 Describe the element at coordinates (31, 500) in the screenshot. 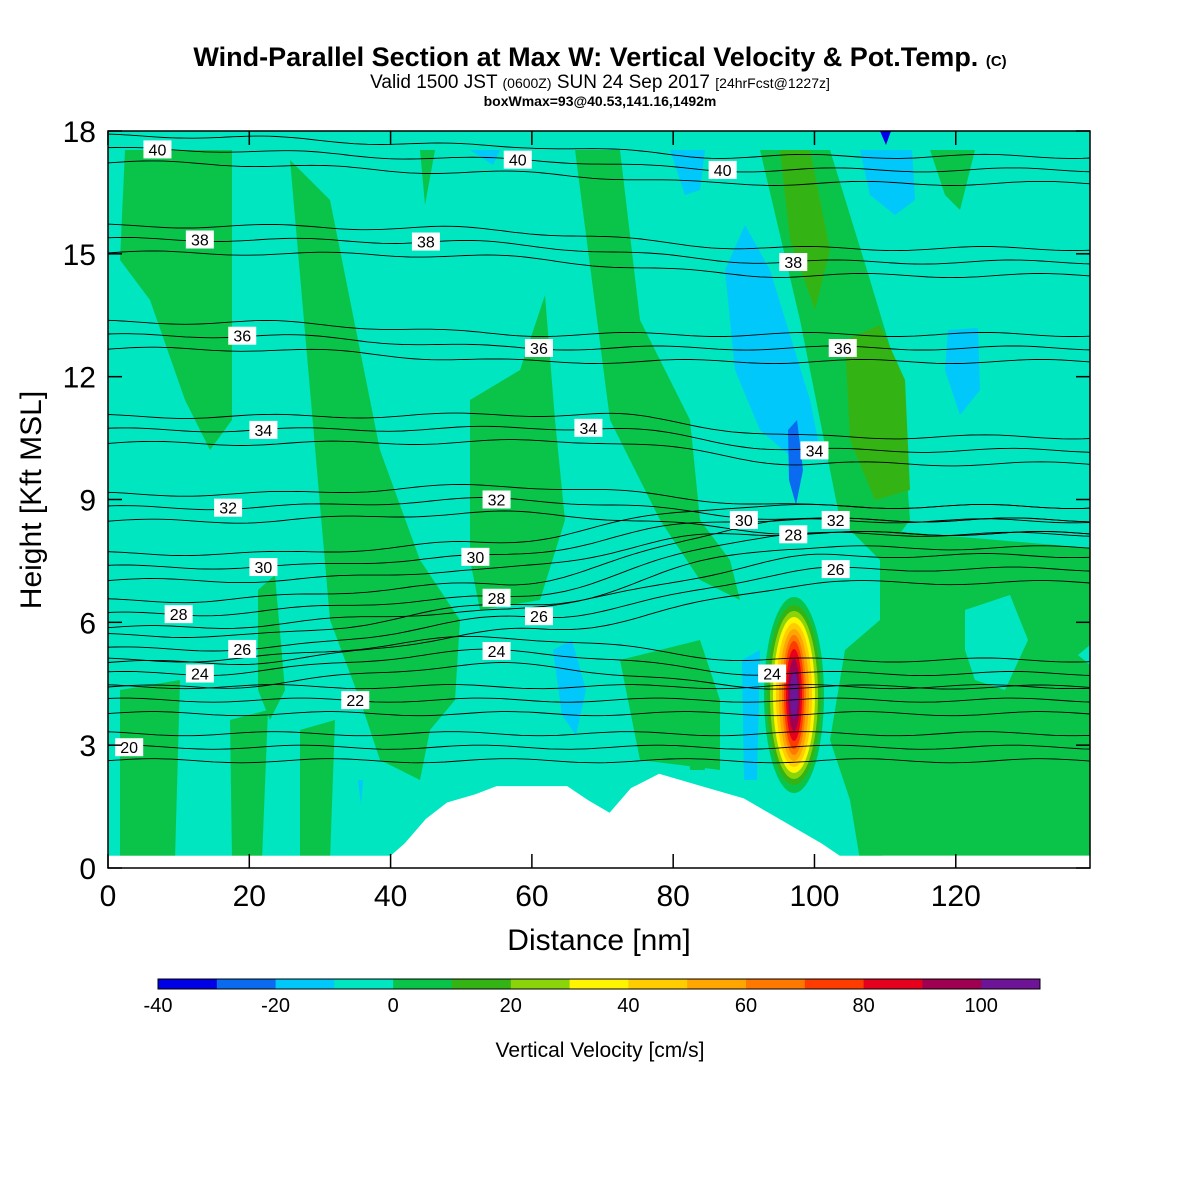

I see `y-axis-title: Height [Kft MSL]` at that location.